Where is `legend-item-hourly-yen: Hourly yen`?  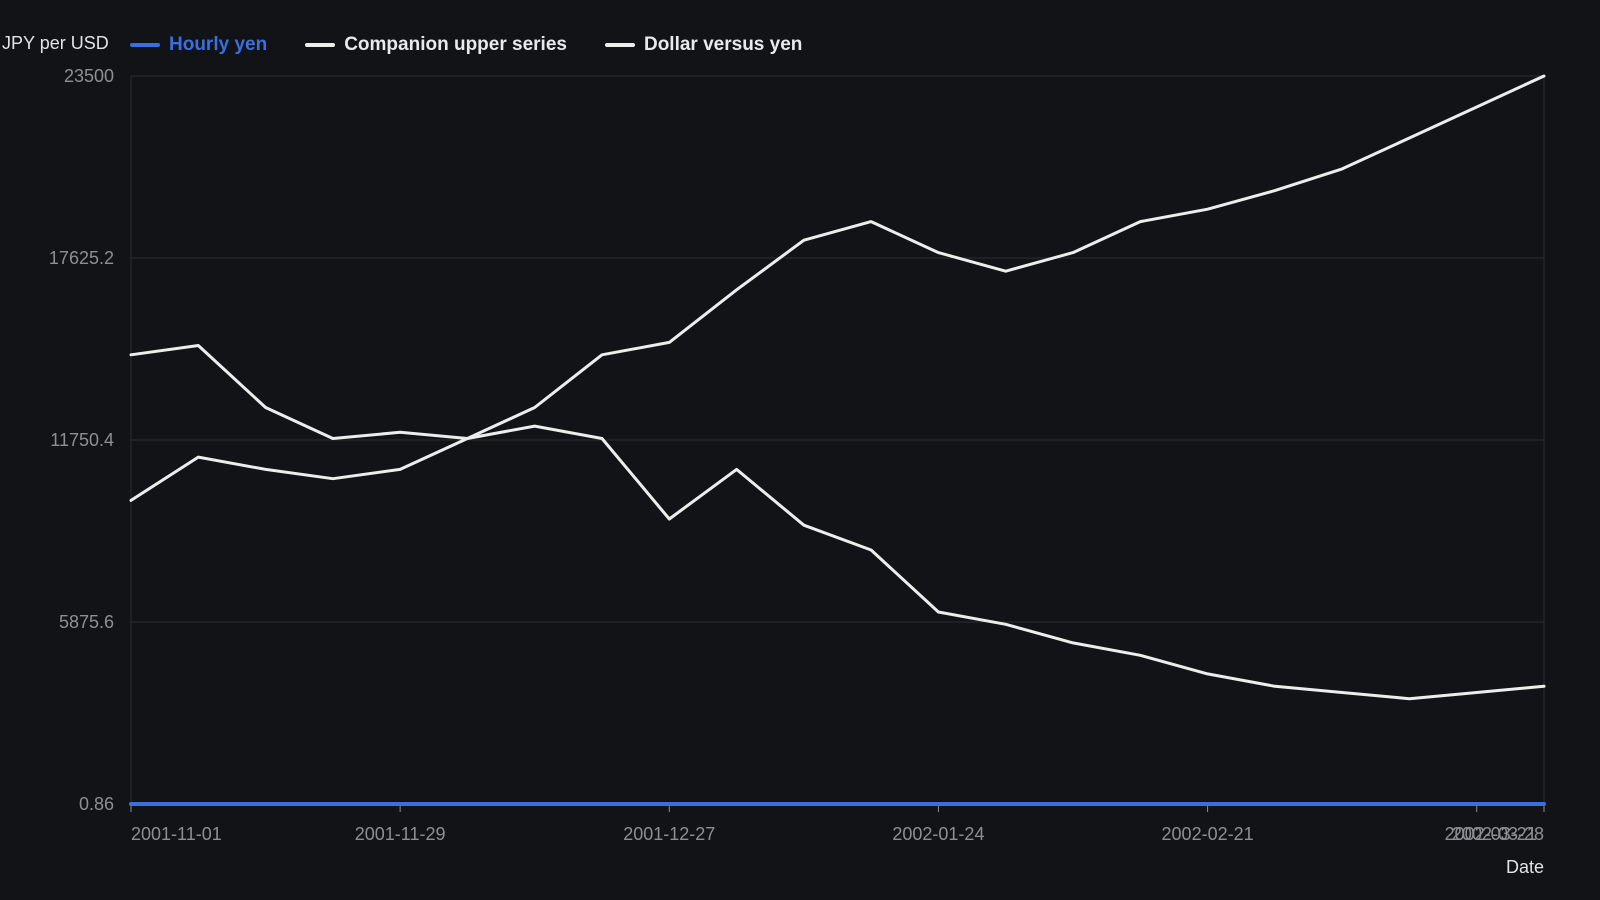 legend-item-hourly-yen: Hourly yen is located at coordinates (198, 45).